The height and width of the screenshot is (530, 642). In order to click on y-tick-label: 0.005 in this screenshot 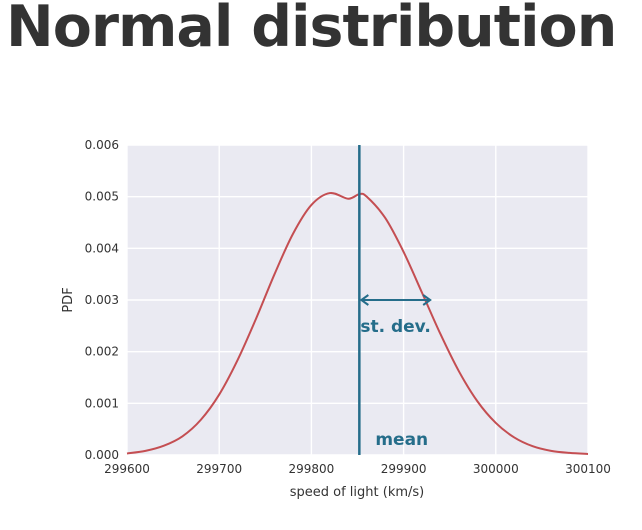, I will do `click(102, 197)`.